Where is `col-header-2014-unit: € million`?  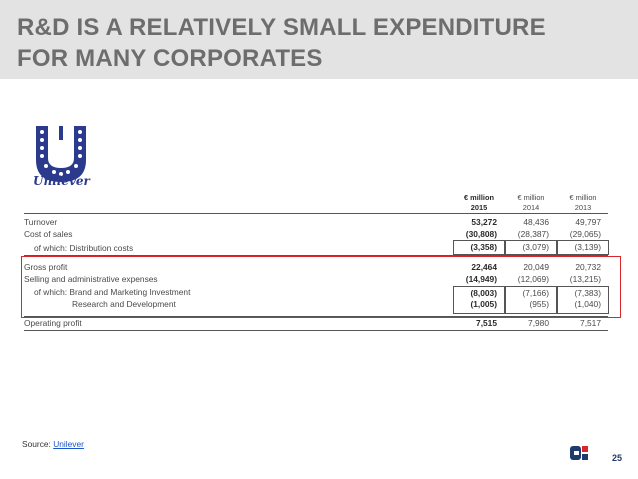 col-header-2014-unit: € million is located at coordinates (531, 197).